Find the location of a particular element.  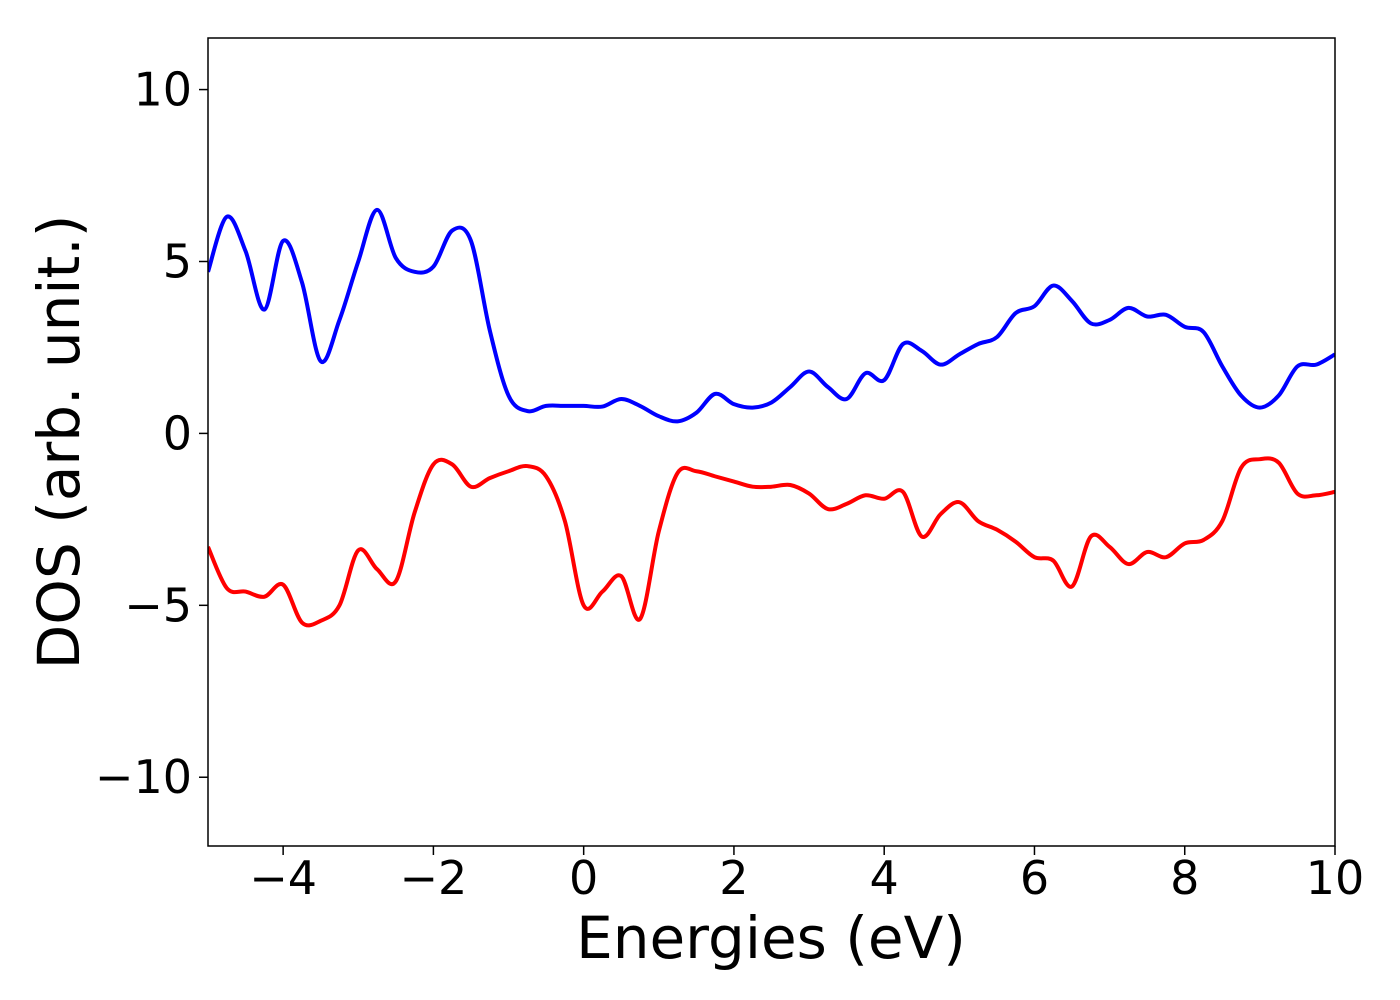

x-tick-label: 2 is located at coordinates (733, 878).